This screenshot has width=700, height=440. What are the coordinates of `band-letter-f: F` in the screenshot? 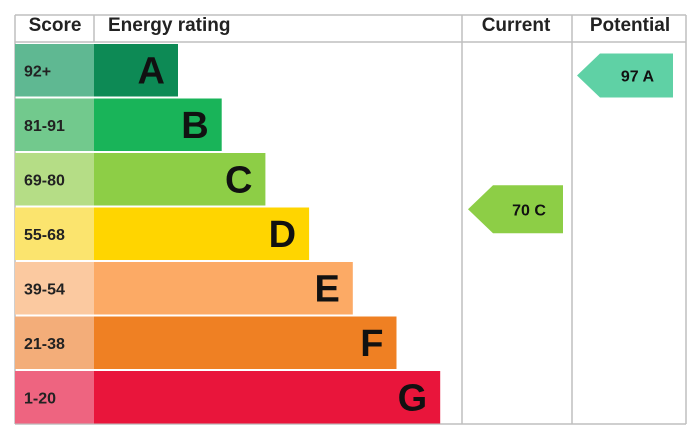 It's located at (371, 344).